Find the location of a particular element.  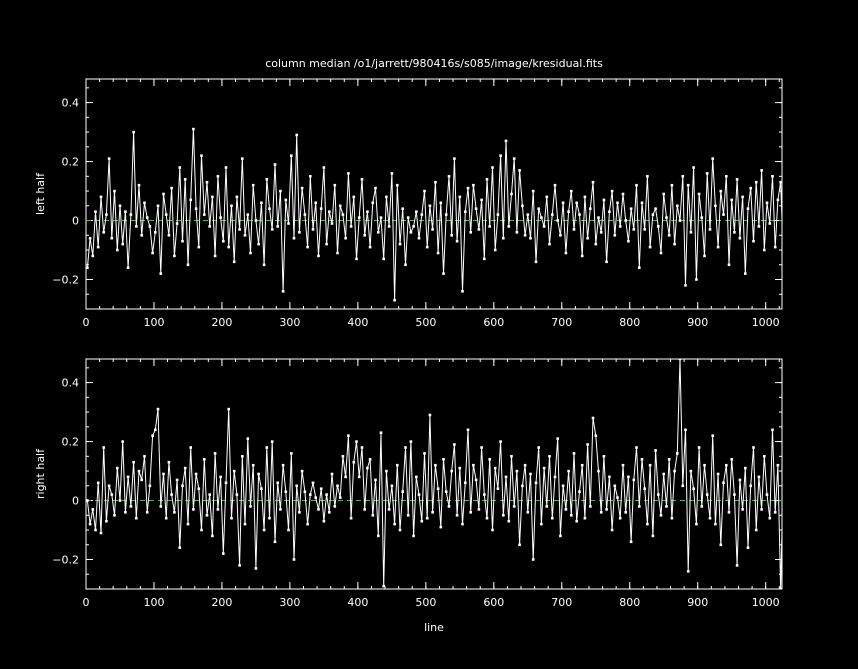

x-tick-label: 500 is located at coordinates (425, 602).